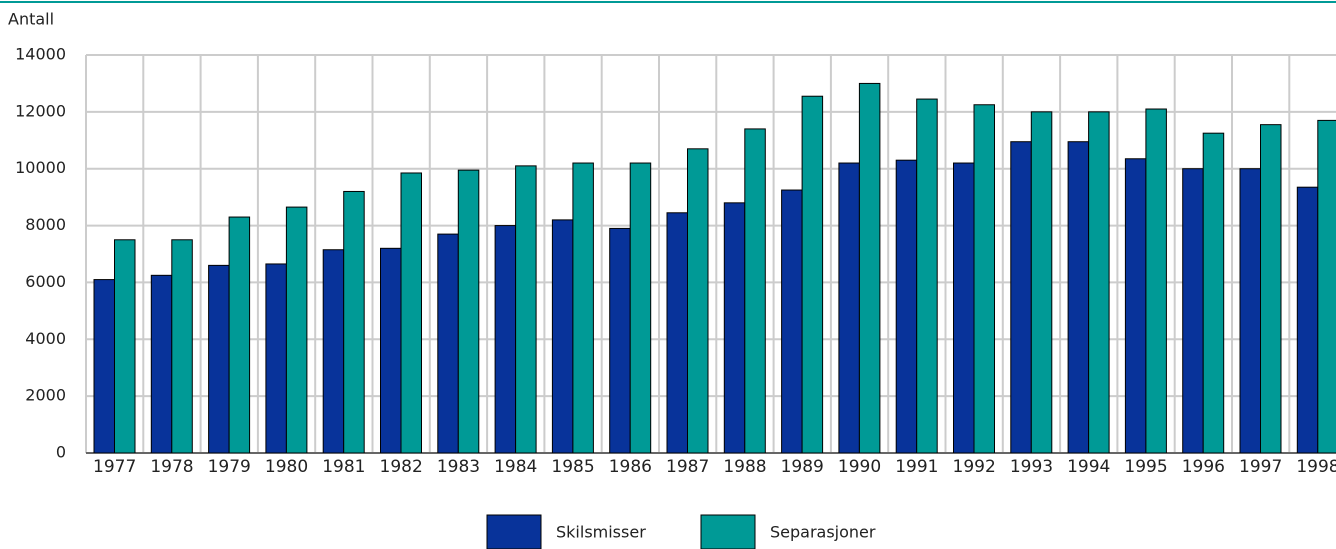 The height and width of the screenshot is (549, 1336). Describe the element at coordinates (687, 467) in the screenshot. I see `x-tick-label: 1987` at that location.